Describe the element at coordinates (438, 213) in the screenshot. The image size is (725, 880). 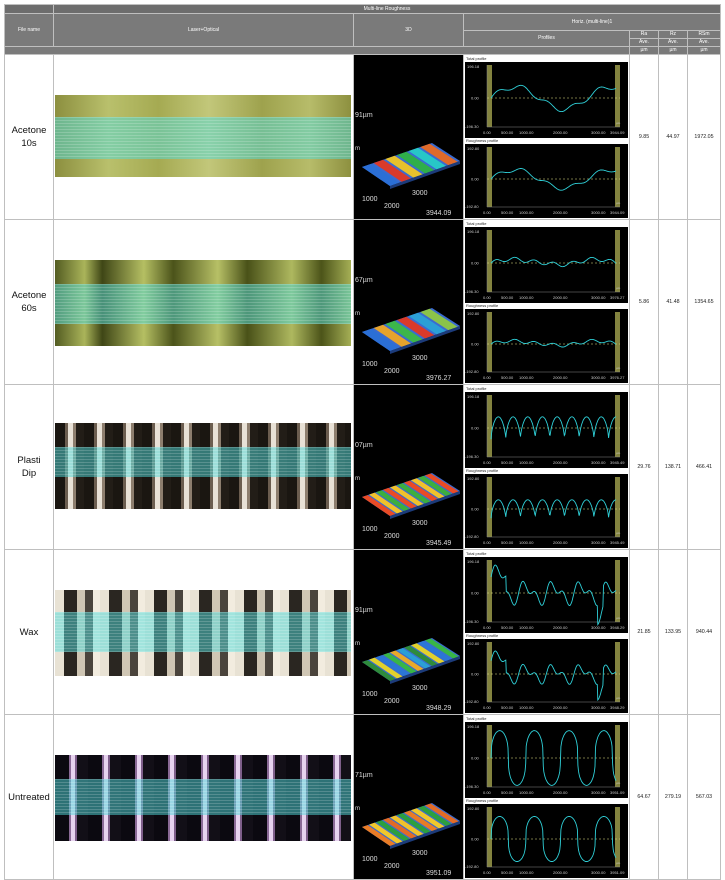
I see `length-label: 3944.09` at that location.